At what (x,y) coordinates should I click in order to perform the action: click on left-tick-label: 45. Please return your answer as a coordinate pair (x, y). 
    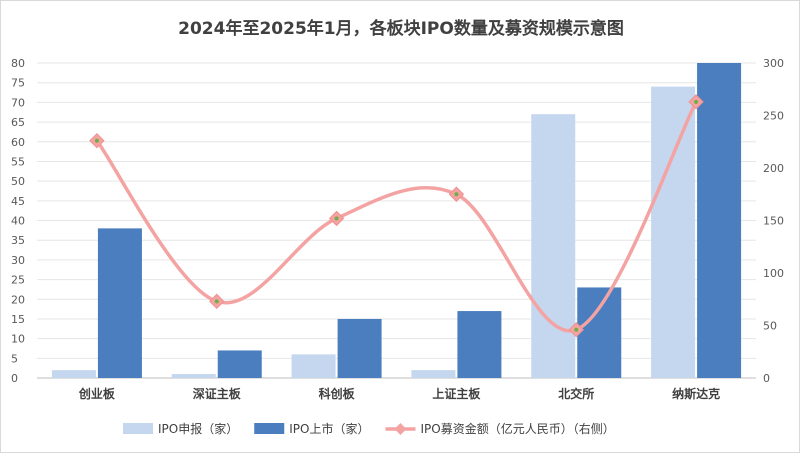
    Looking at the image, I should click on (18, 201).